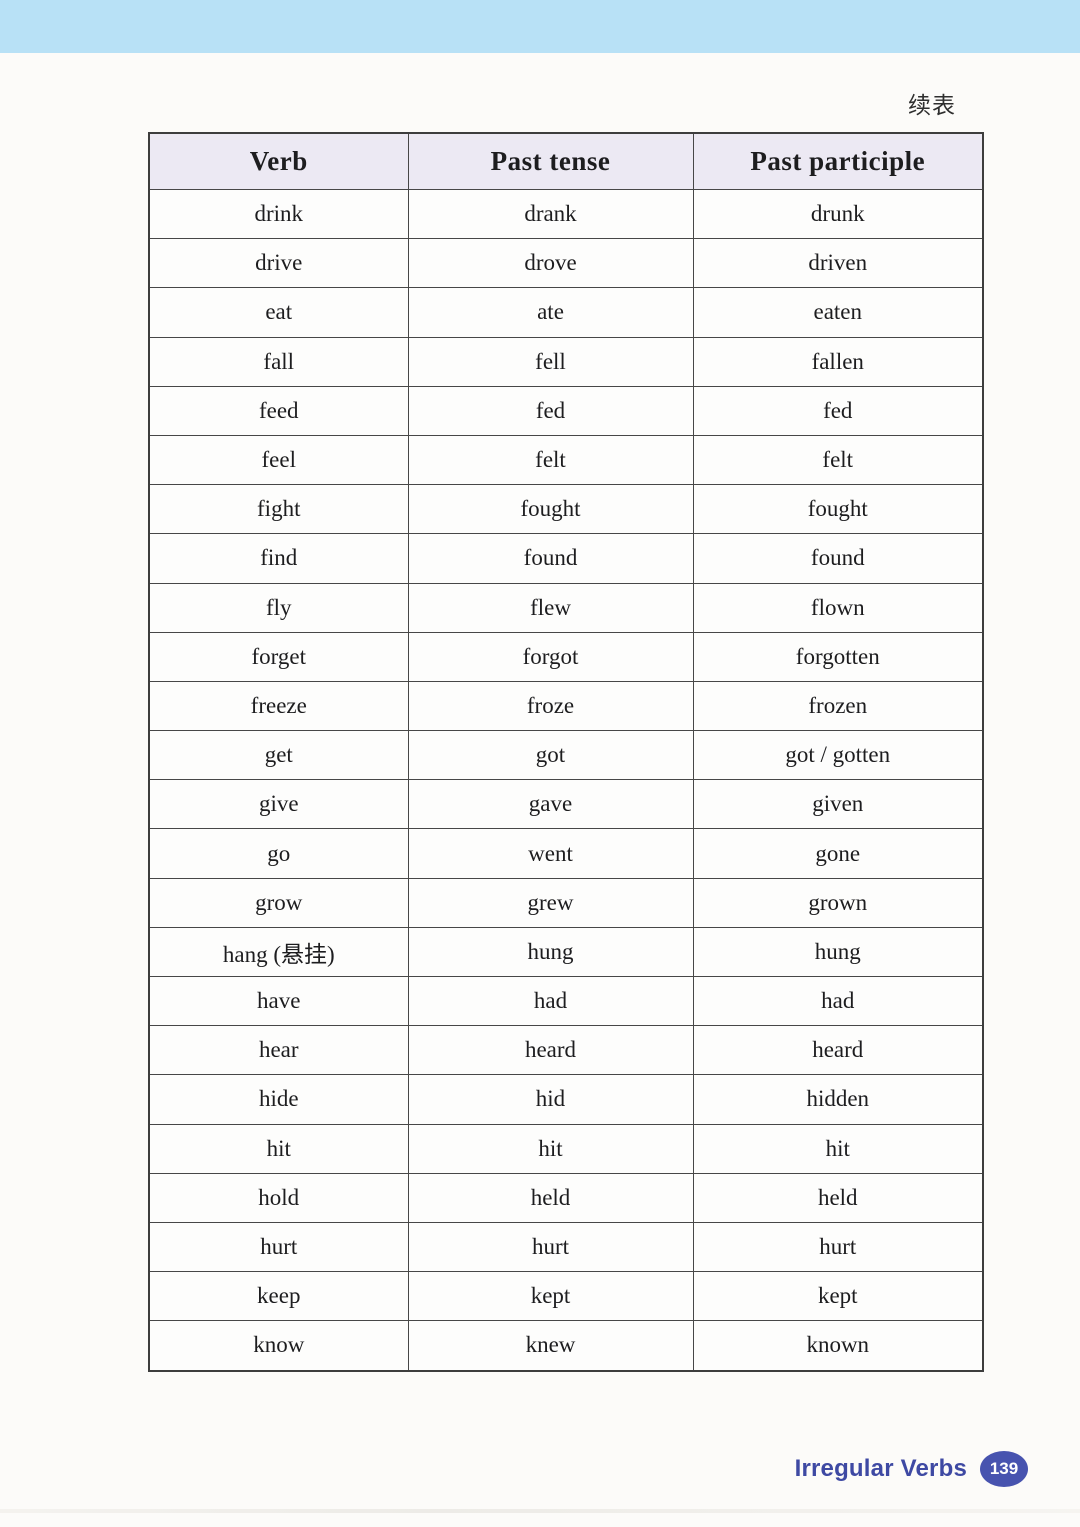 The width and height of the screenshot is (1080, 1527). What do you see at coordinates (550, 214) in the screenshot?
I see `table-cell: drank` at bounding box center [550, 214].